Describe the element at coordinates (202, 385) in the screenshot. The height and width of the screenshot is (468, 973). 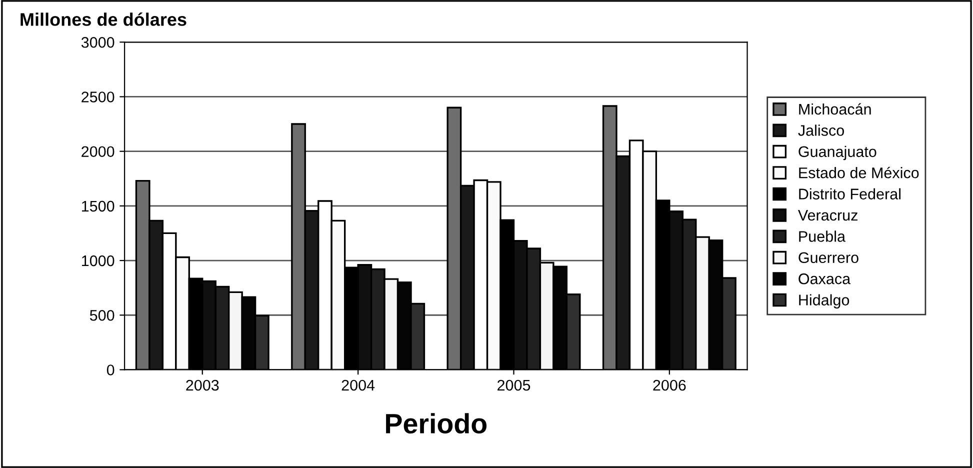
I see `x-tick-label: 2003` at that location.